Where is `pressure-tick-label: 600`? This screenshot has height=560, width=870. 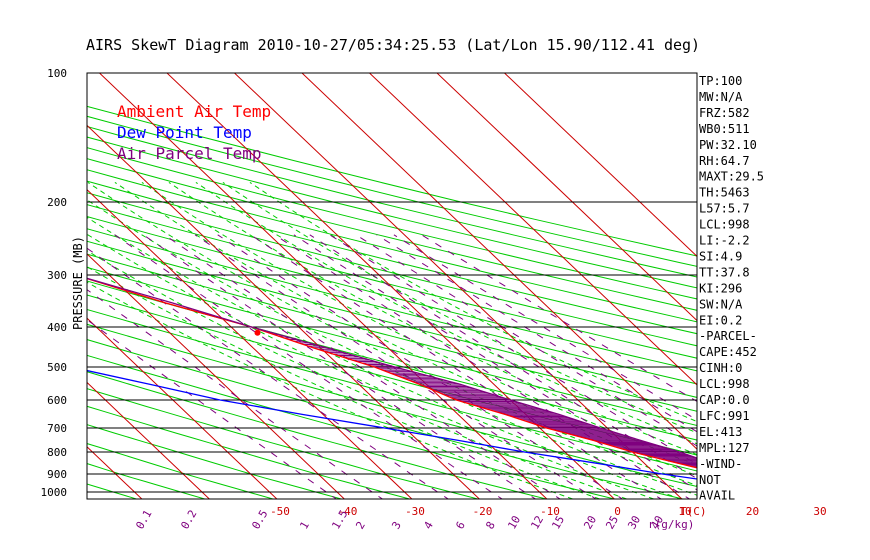 pressure-tick-label: 600 is located at coordinates (57, 400).